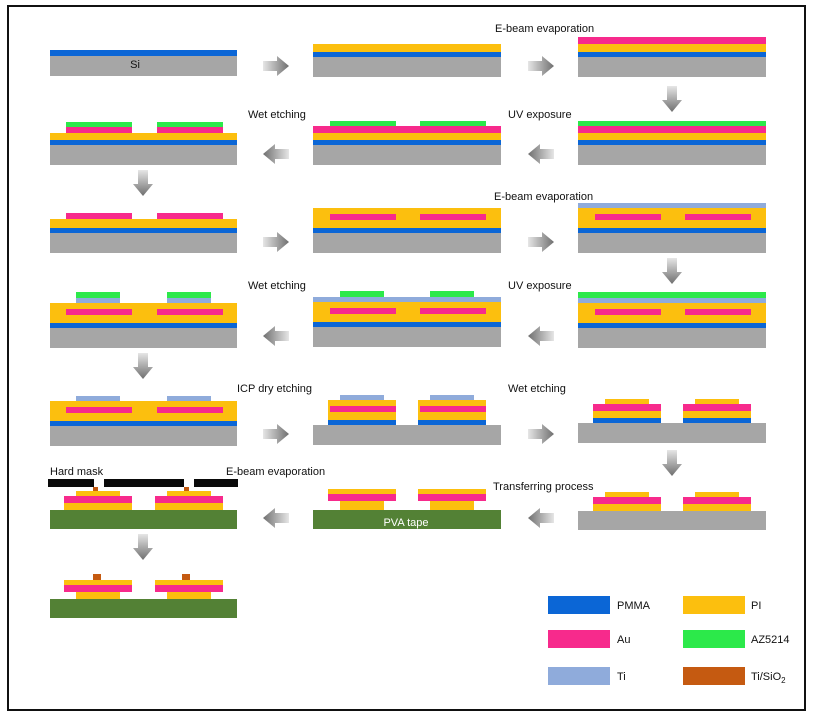 The image size is (814, 717). I want to click on legend-label-ti: Ti, so click(621, 677).